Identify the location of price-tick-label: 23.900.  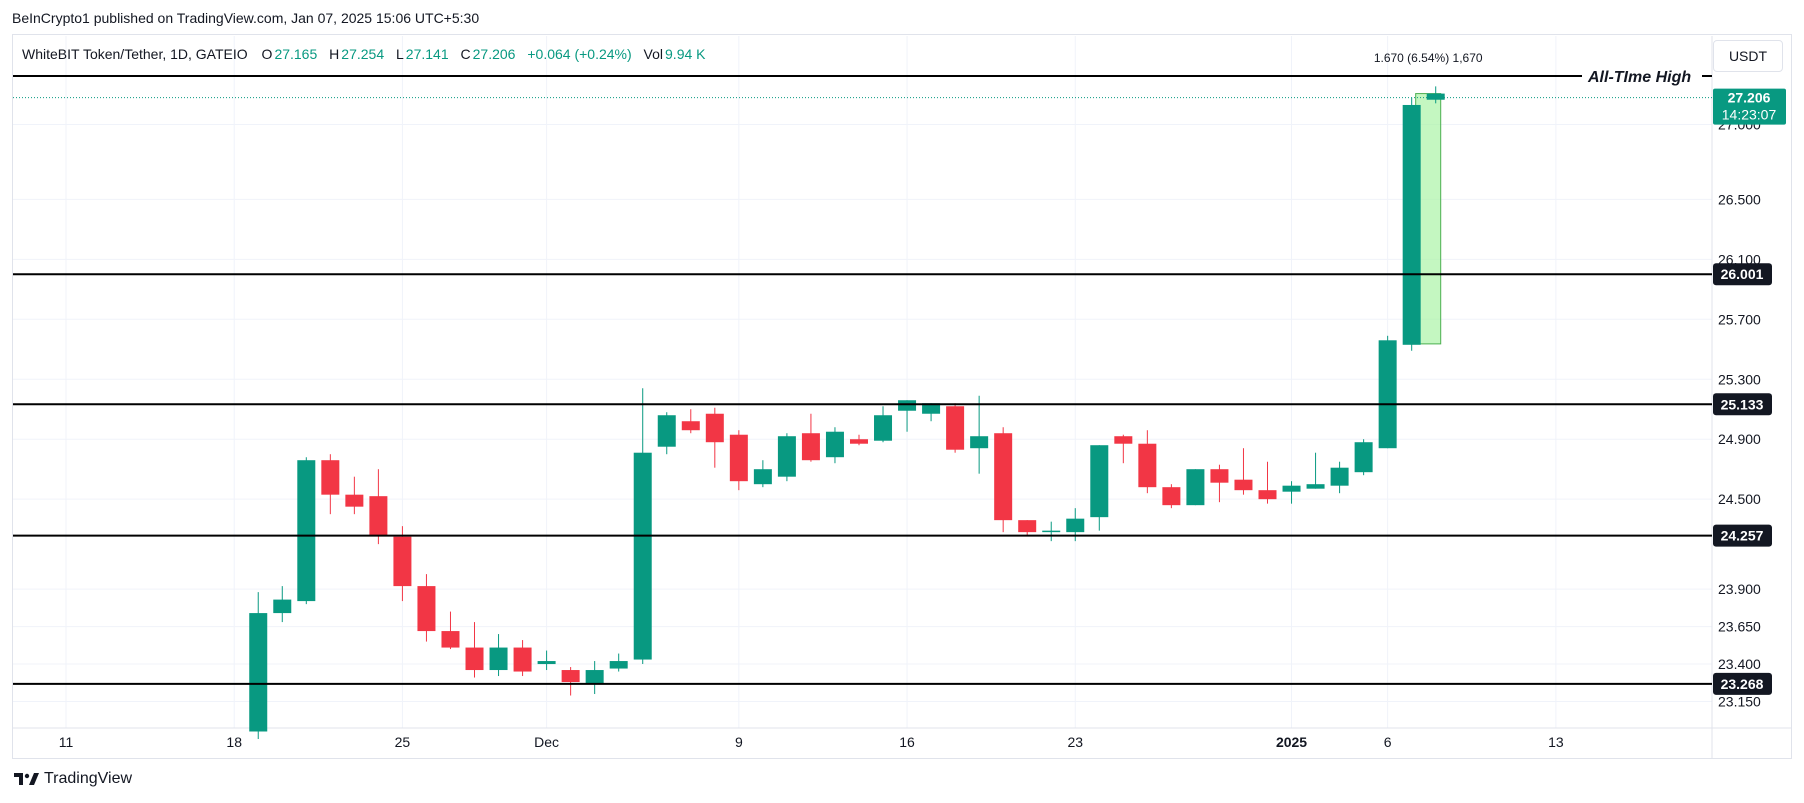
(1739, 589).